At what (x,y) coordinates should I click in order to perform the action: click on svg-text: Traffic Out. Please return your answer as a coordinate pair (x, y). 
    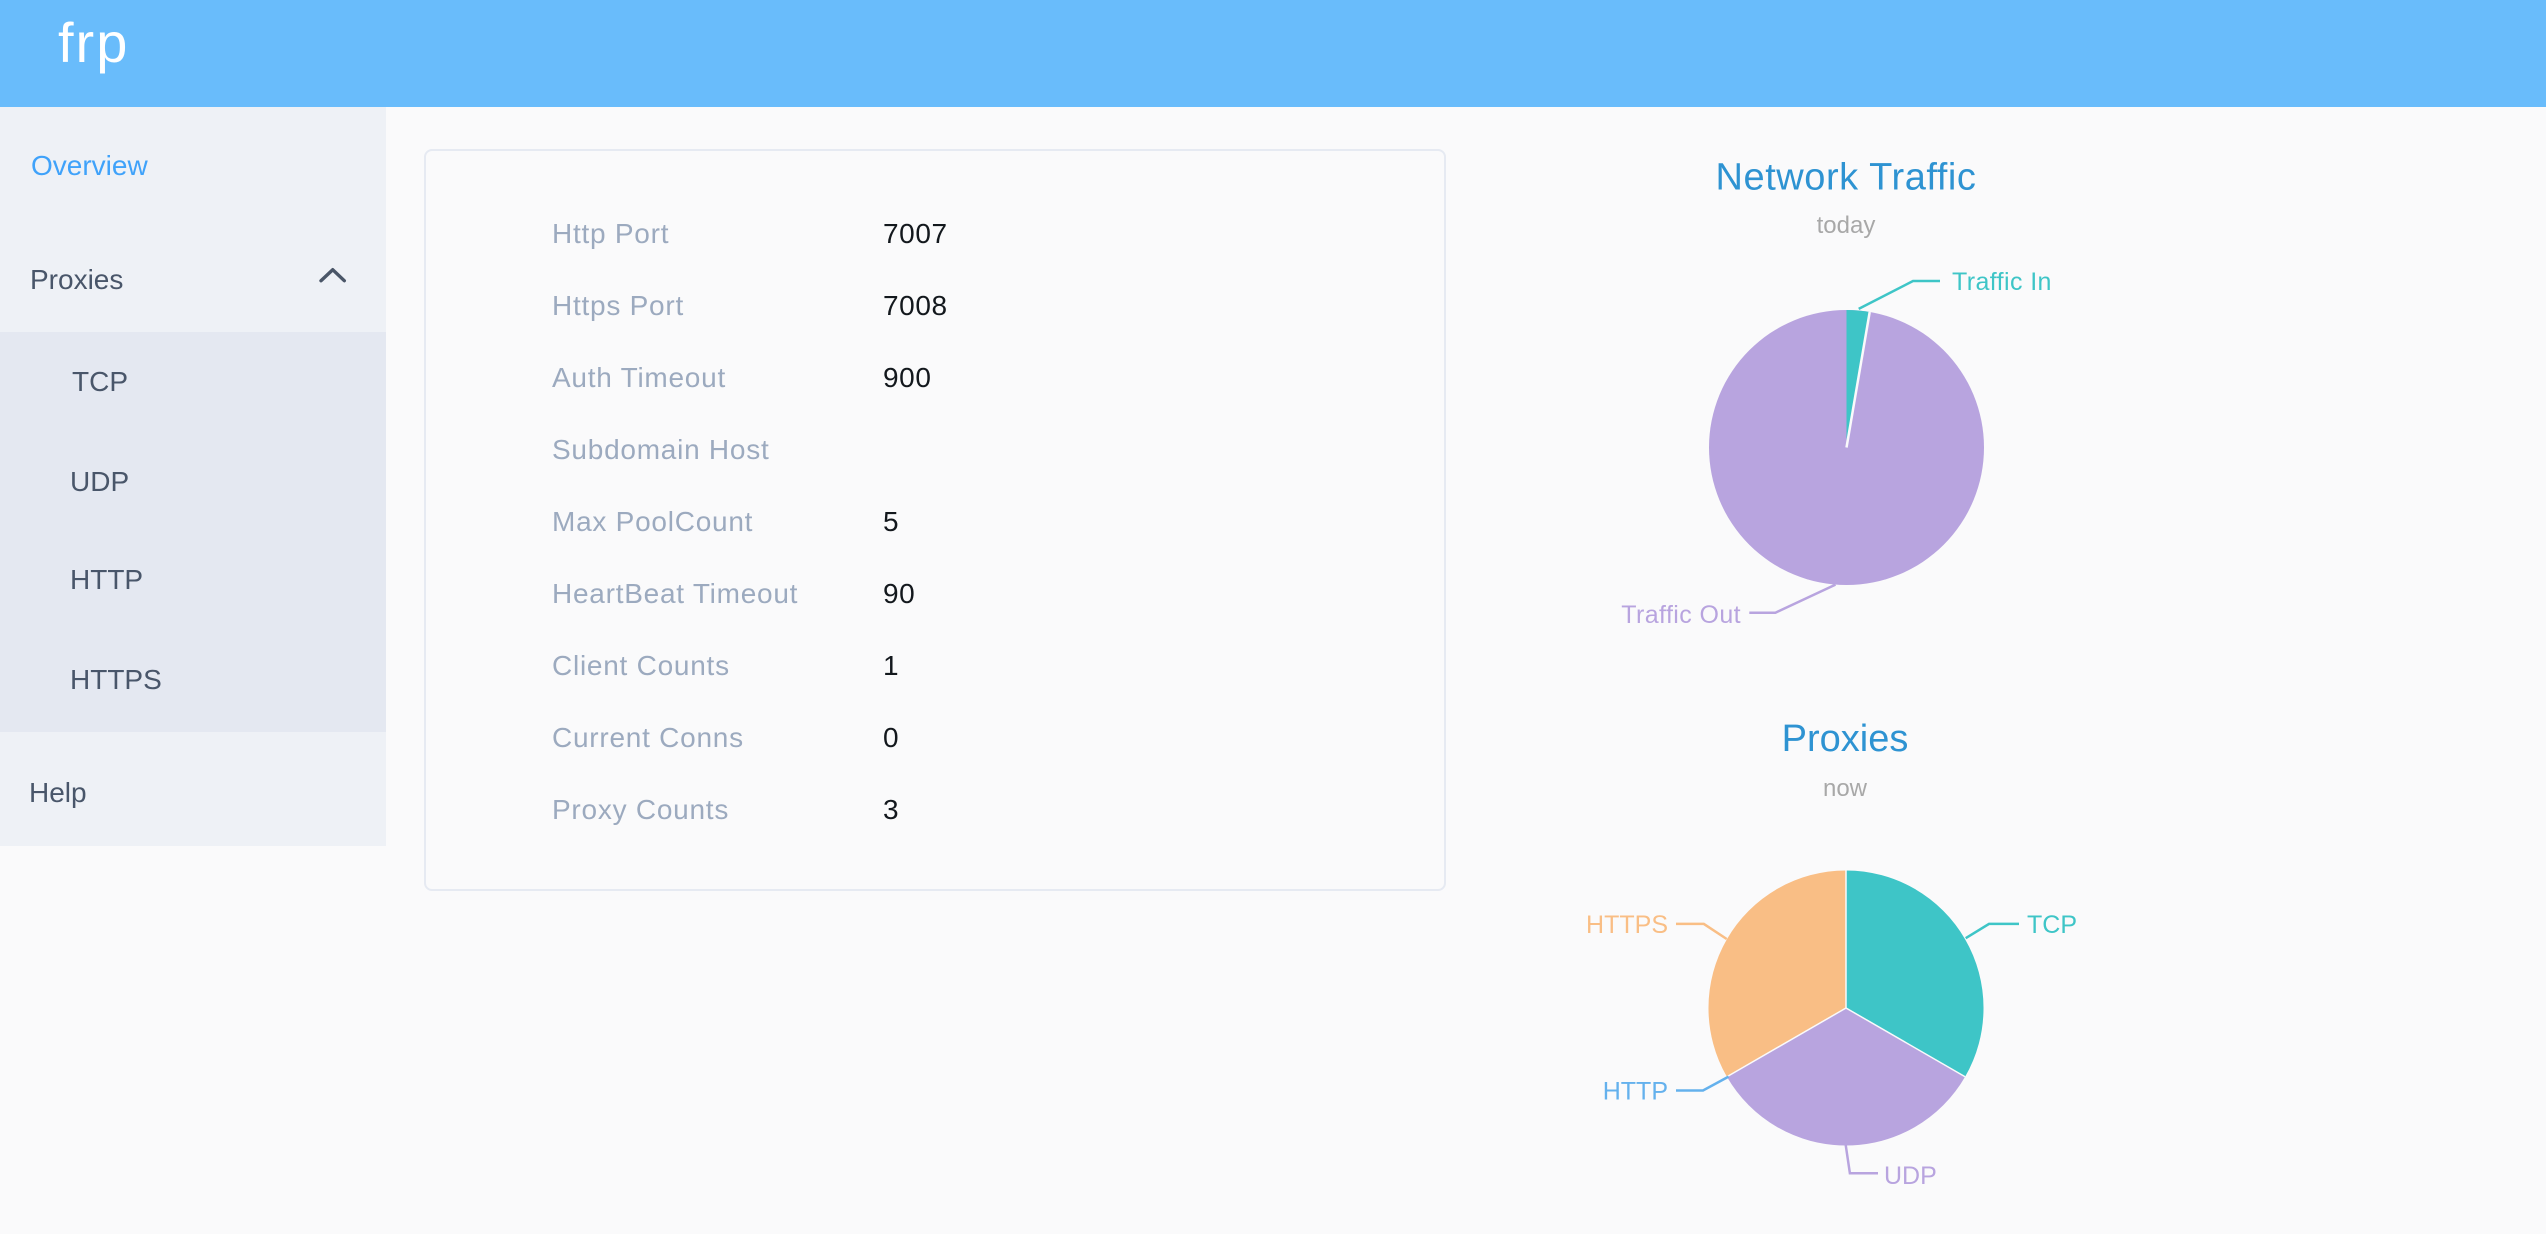
    Looking at the image, I should click on (1681, 615).